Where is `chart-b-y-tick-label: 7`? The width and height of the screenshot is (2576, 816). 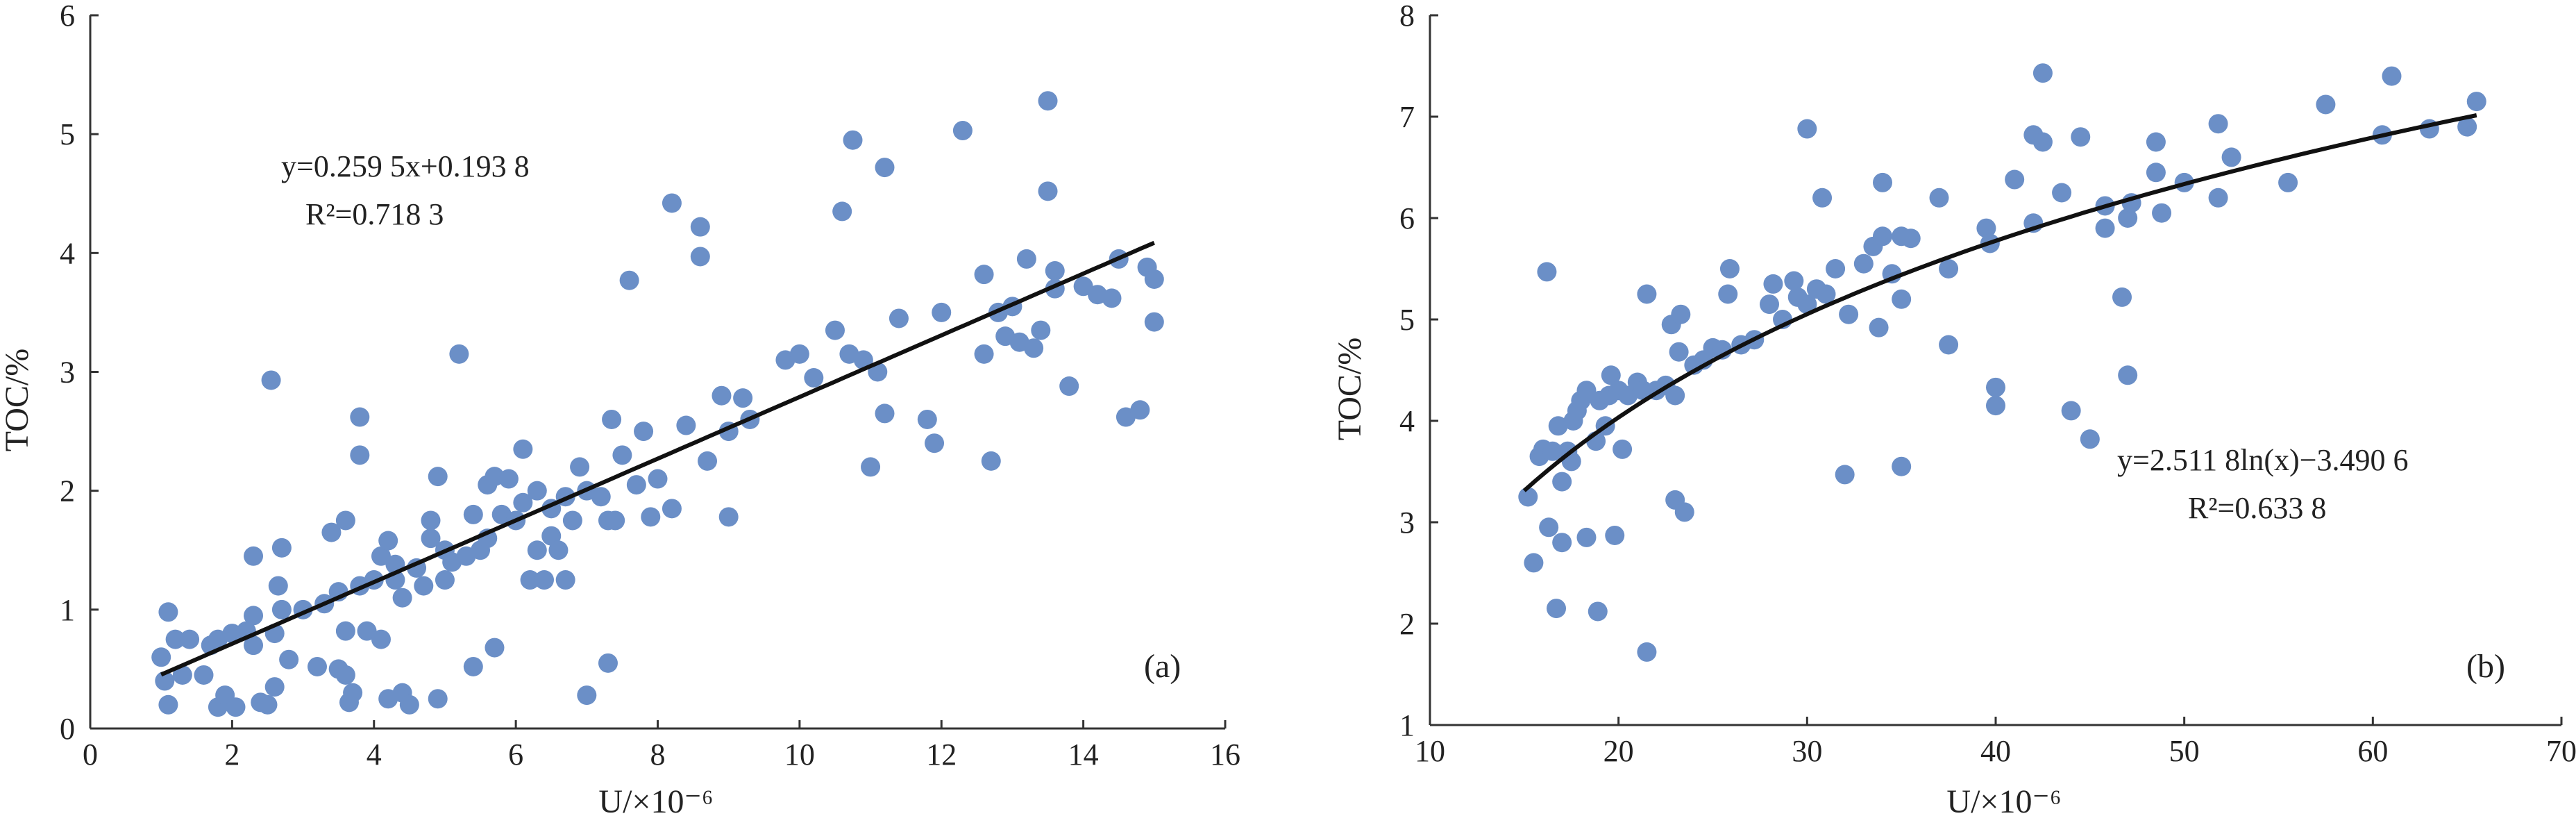
chart-b-y-tick-label: 7 is located at coordinates (1407, 117).